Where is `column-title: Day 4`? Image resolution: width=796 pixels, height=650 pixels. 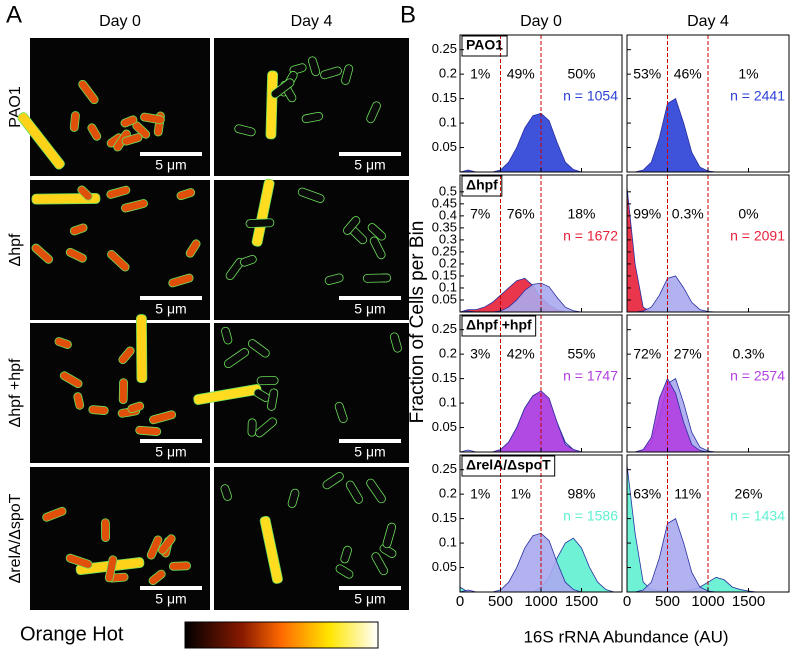 column-title: Day 4 is located at coordinates (708, 21).